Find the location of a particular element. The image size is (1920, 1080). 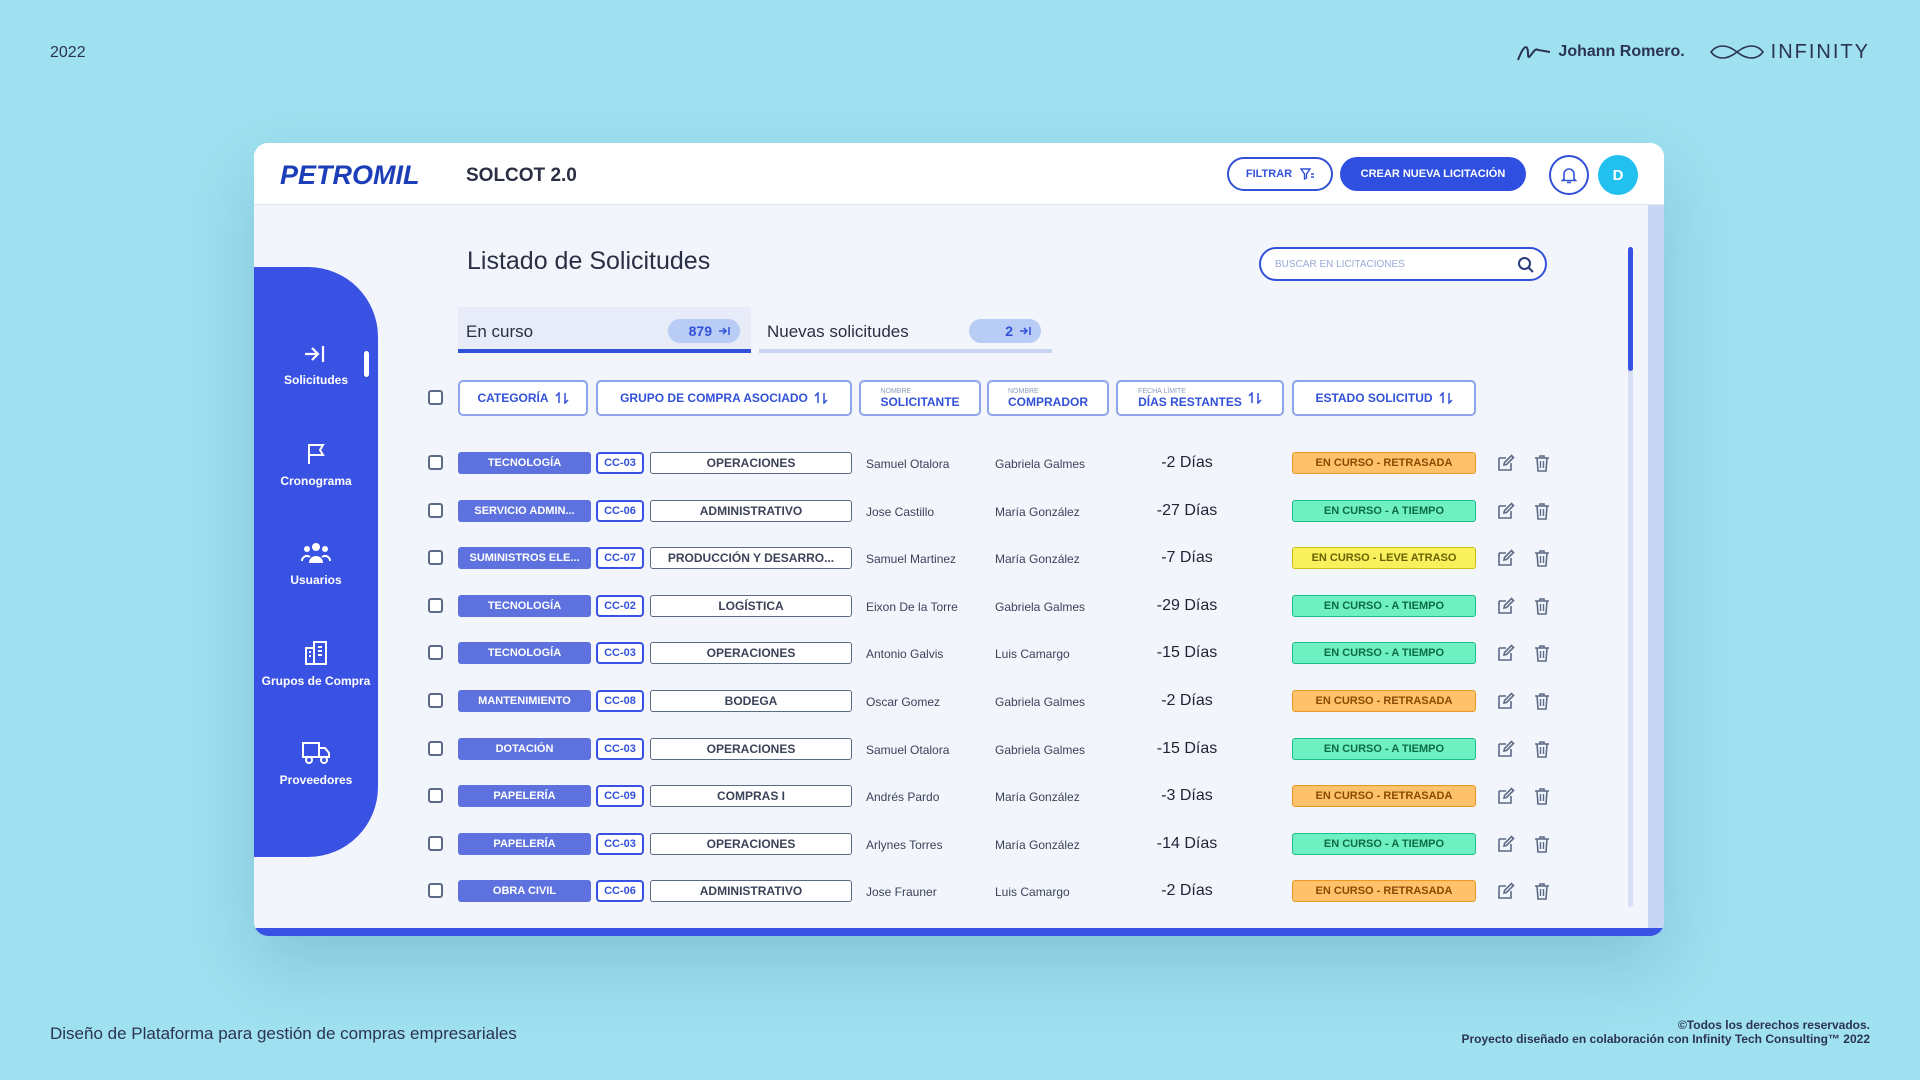

requester-name: Andrés Pardo is located at coordinates (903, 797).